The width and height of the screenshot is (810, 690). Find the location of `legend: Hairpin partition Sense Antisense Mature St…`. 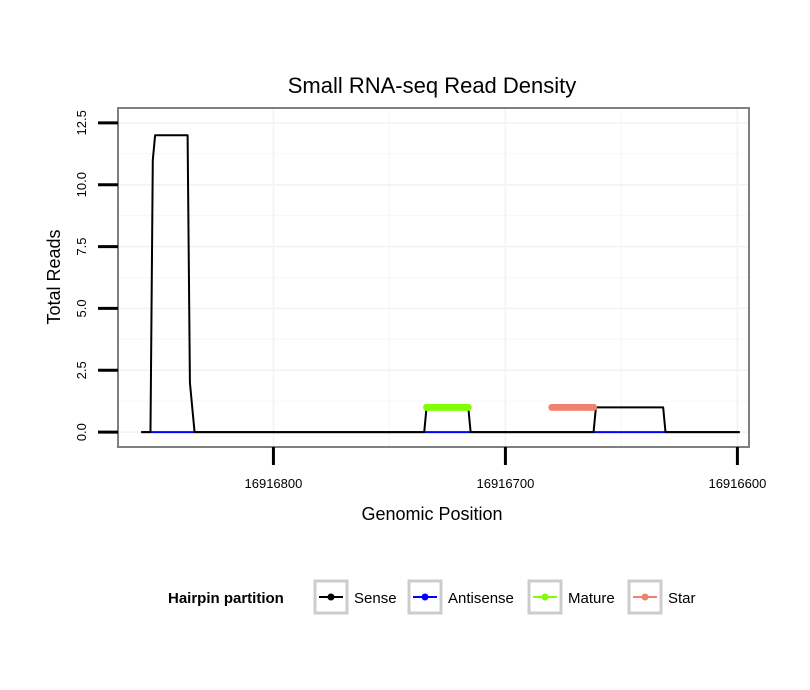

legend: Hairpin partition Sense Antisense Mature St… is located at coordinates (432, 597).